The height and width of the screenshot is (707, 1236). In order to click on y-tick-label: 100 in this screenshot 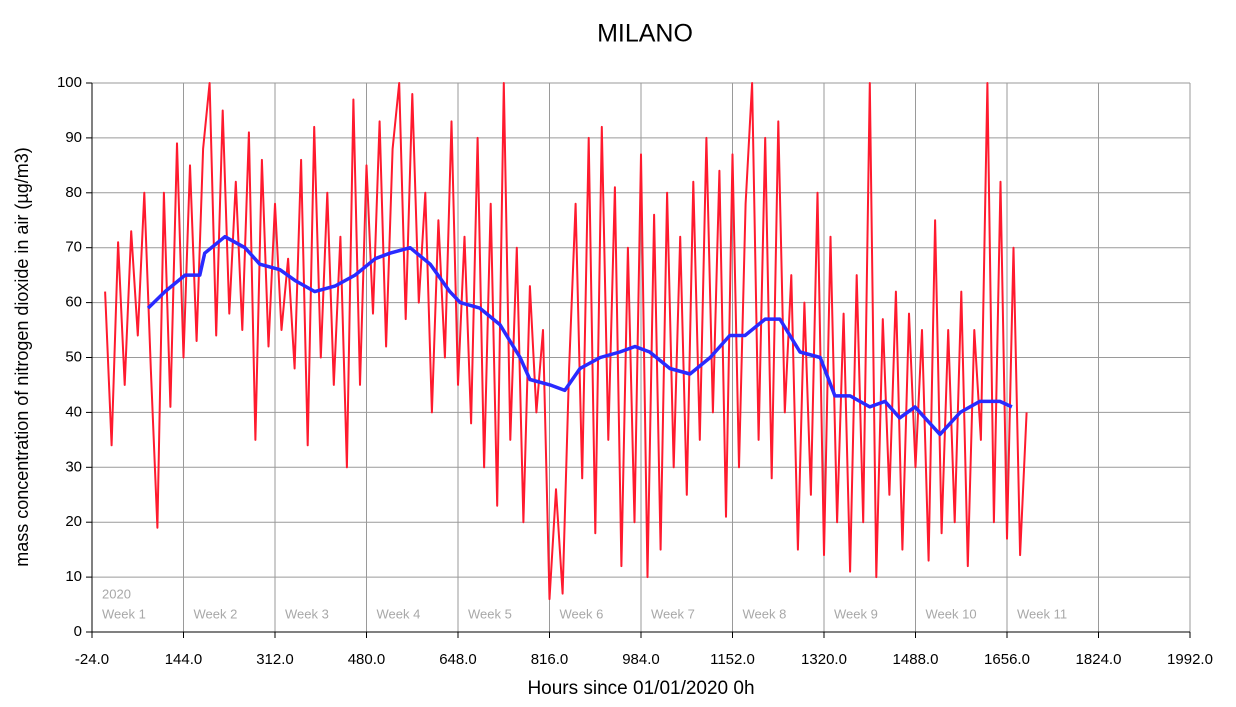, I will do `click(69, 82)`.